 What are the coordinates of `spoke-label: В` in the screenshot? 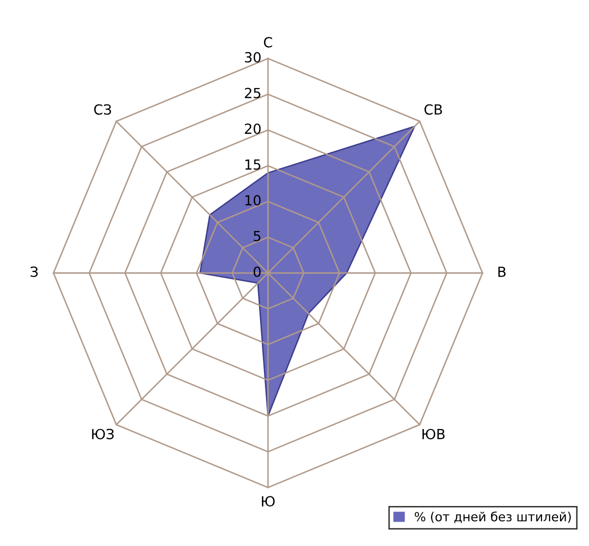 It's located at (502, 271).